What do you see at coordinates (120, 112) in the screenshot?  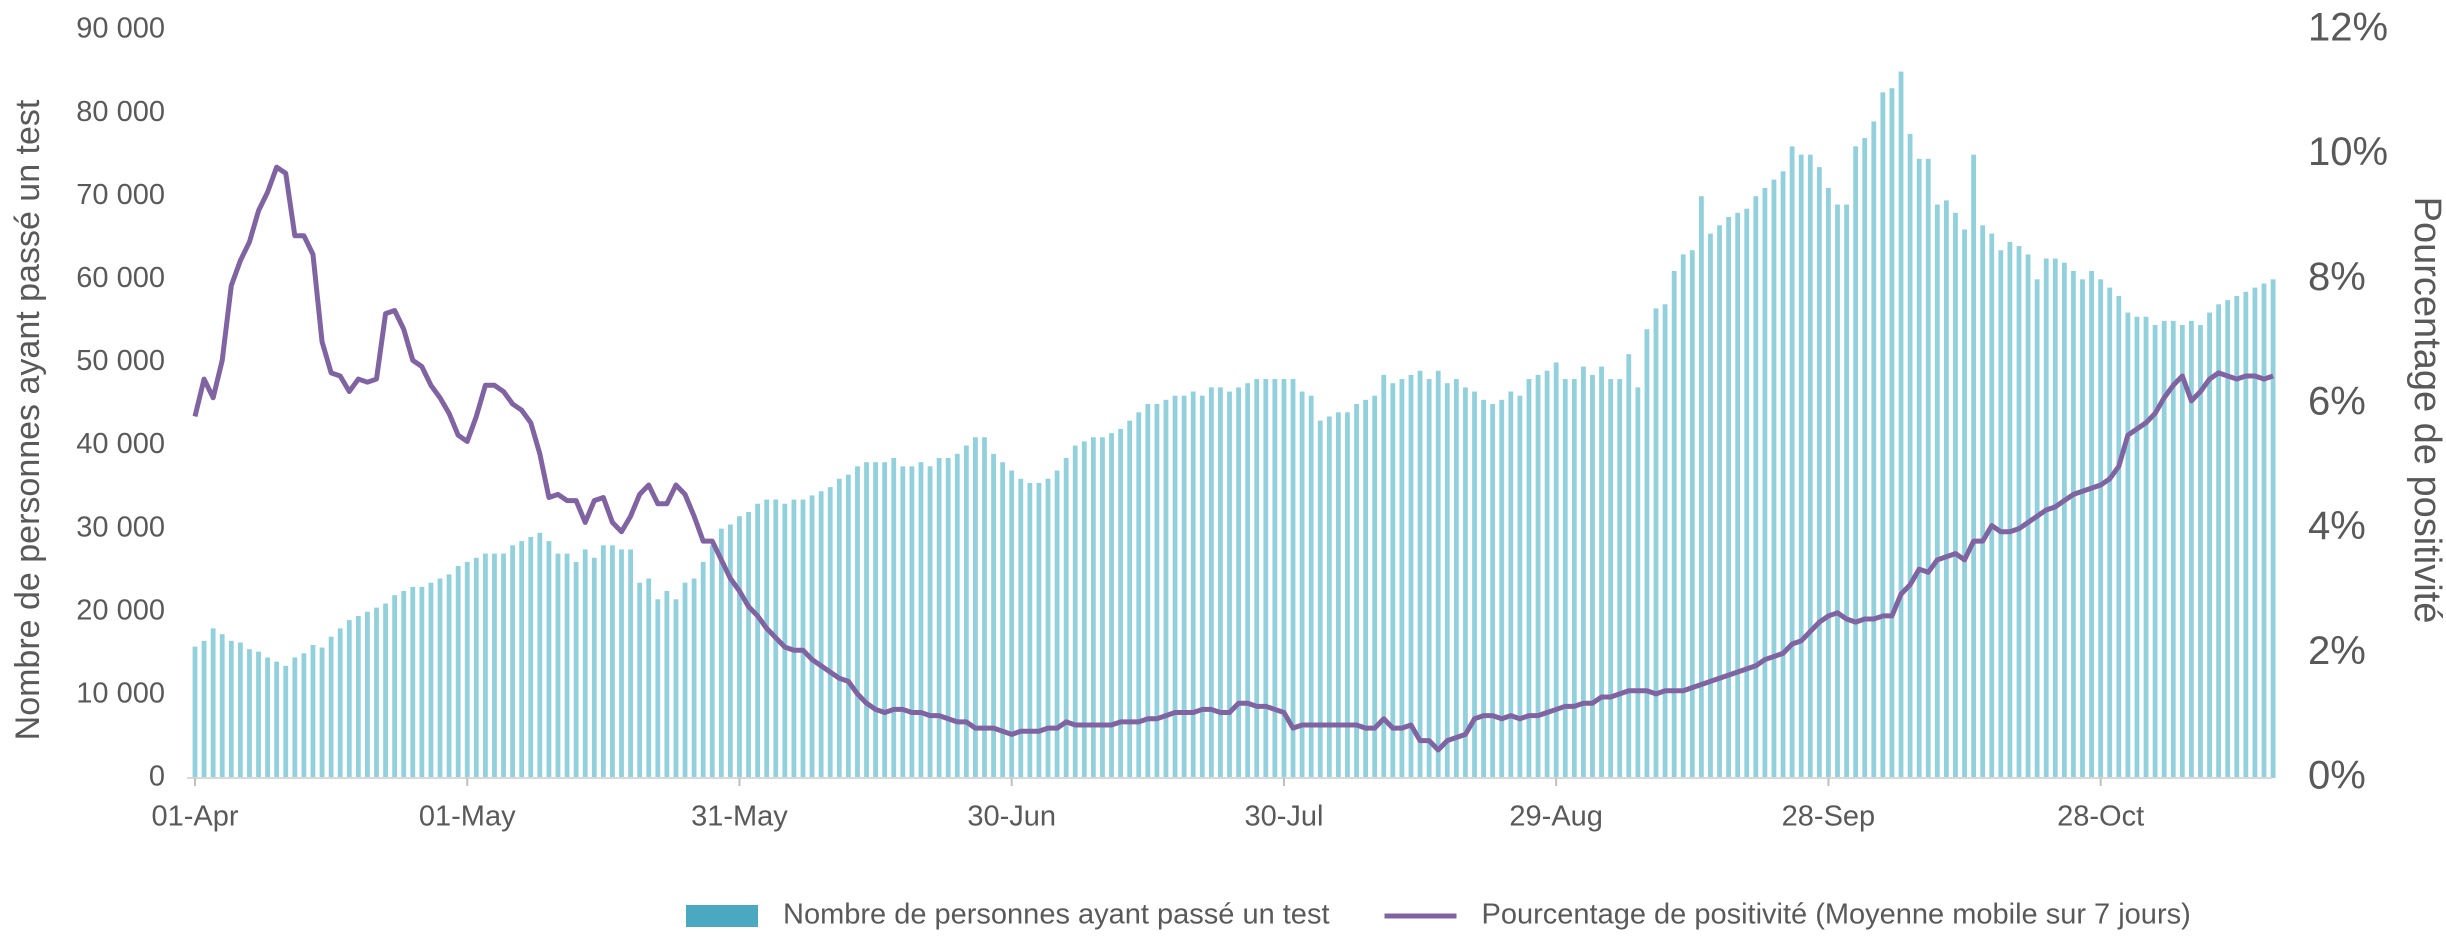 I see `y-tick-label: 80 000` at bounding box center [120, 112].